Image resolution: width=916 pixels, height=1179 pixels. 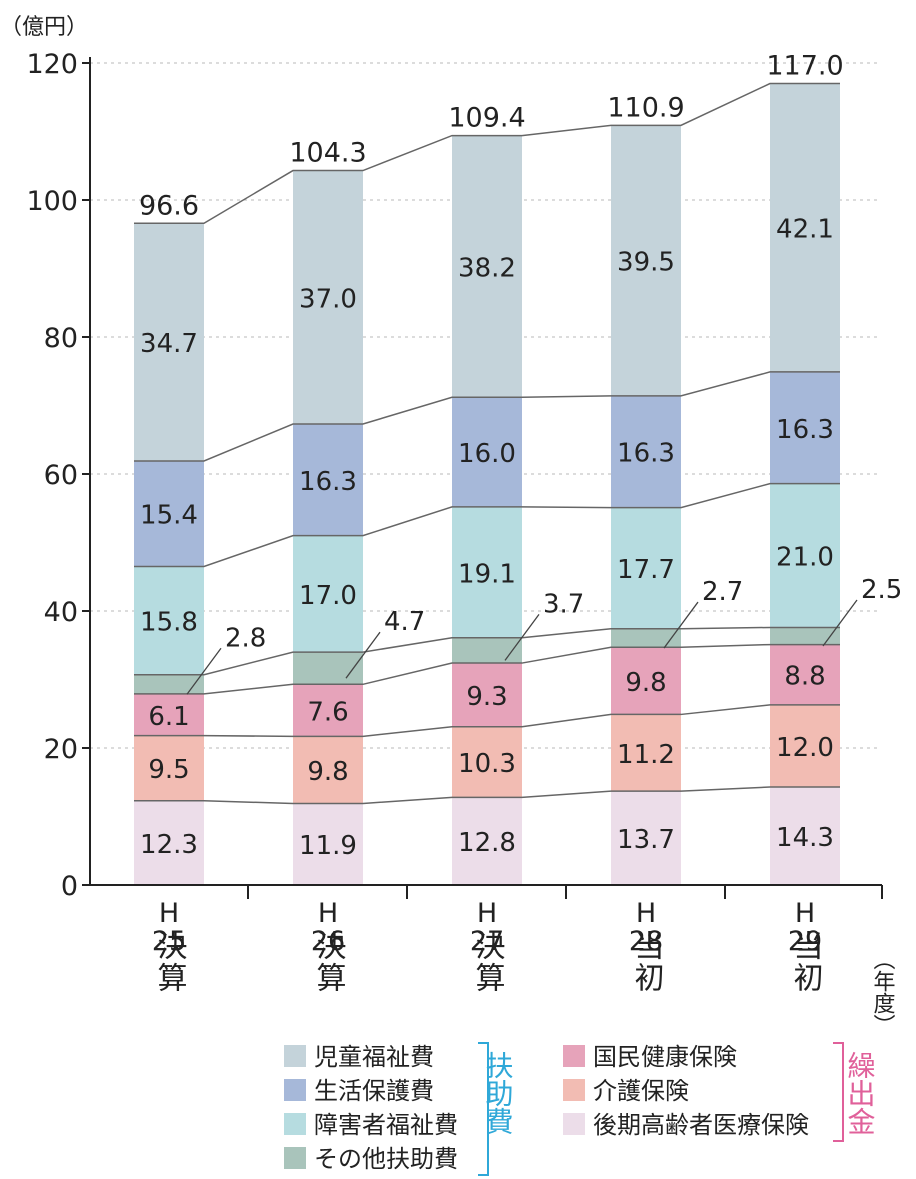 What do you see at coordinates (169, 516) in the screenshot?
I see `segment-value-label: 15.4` at bounding box center [169, 516].